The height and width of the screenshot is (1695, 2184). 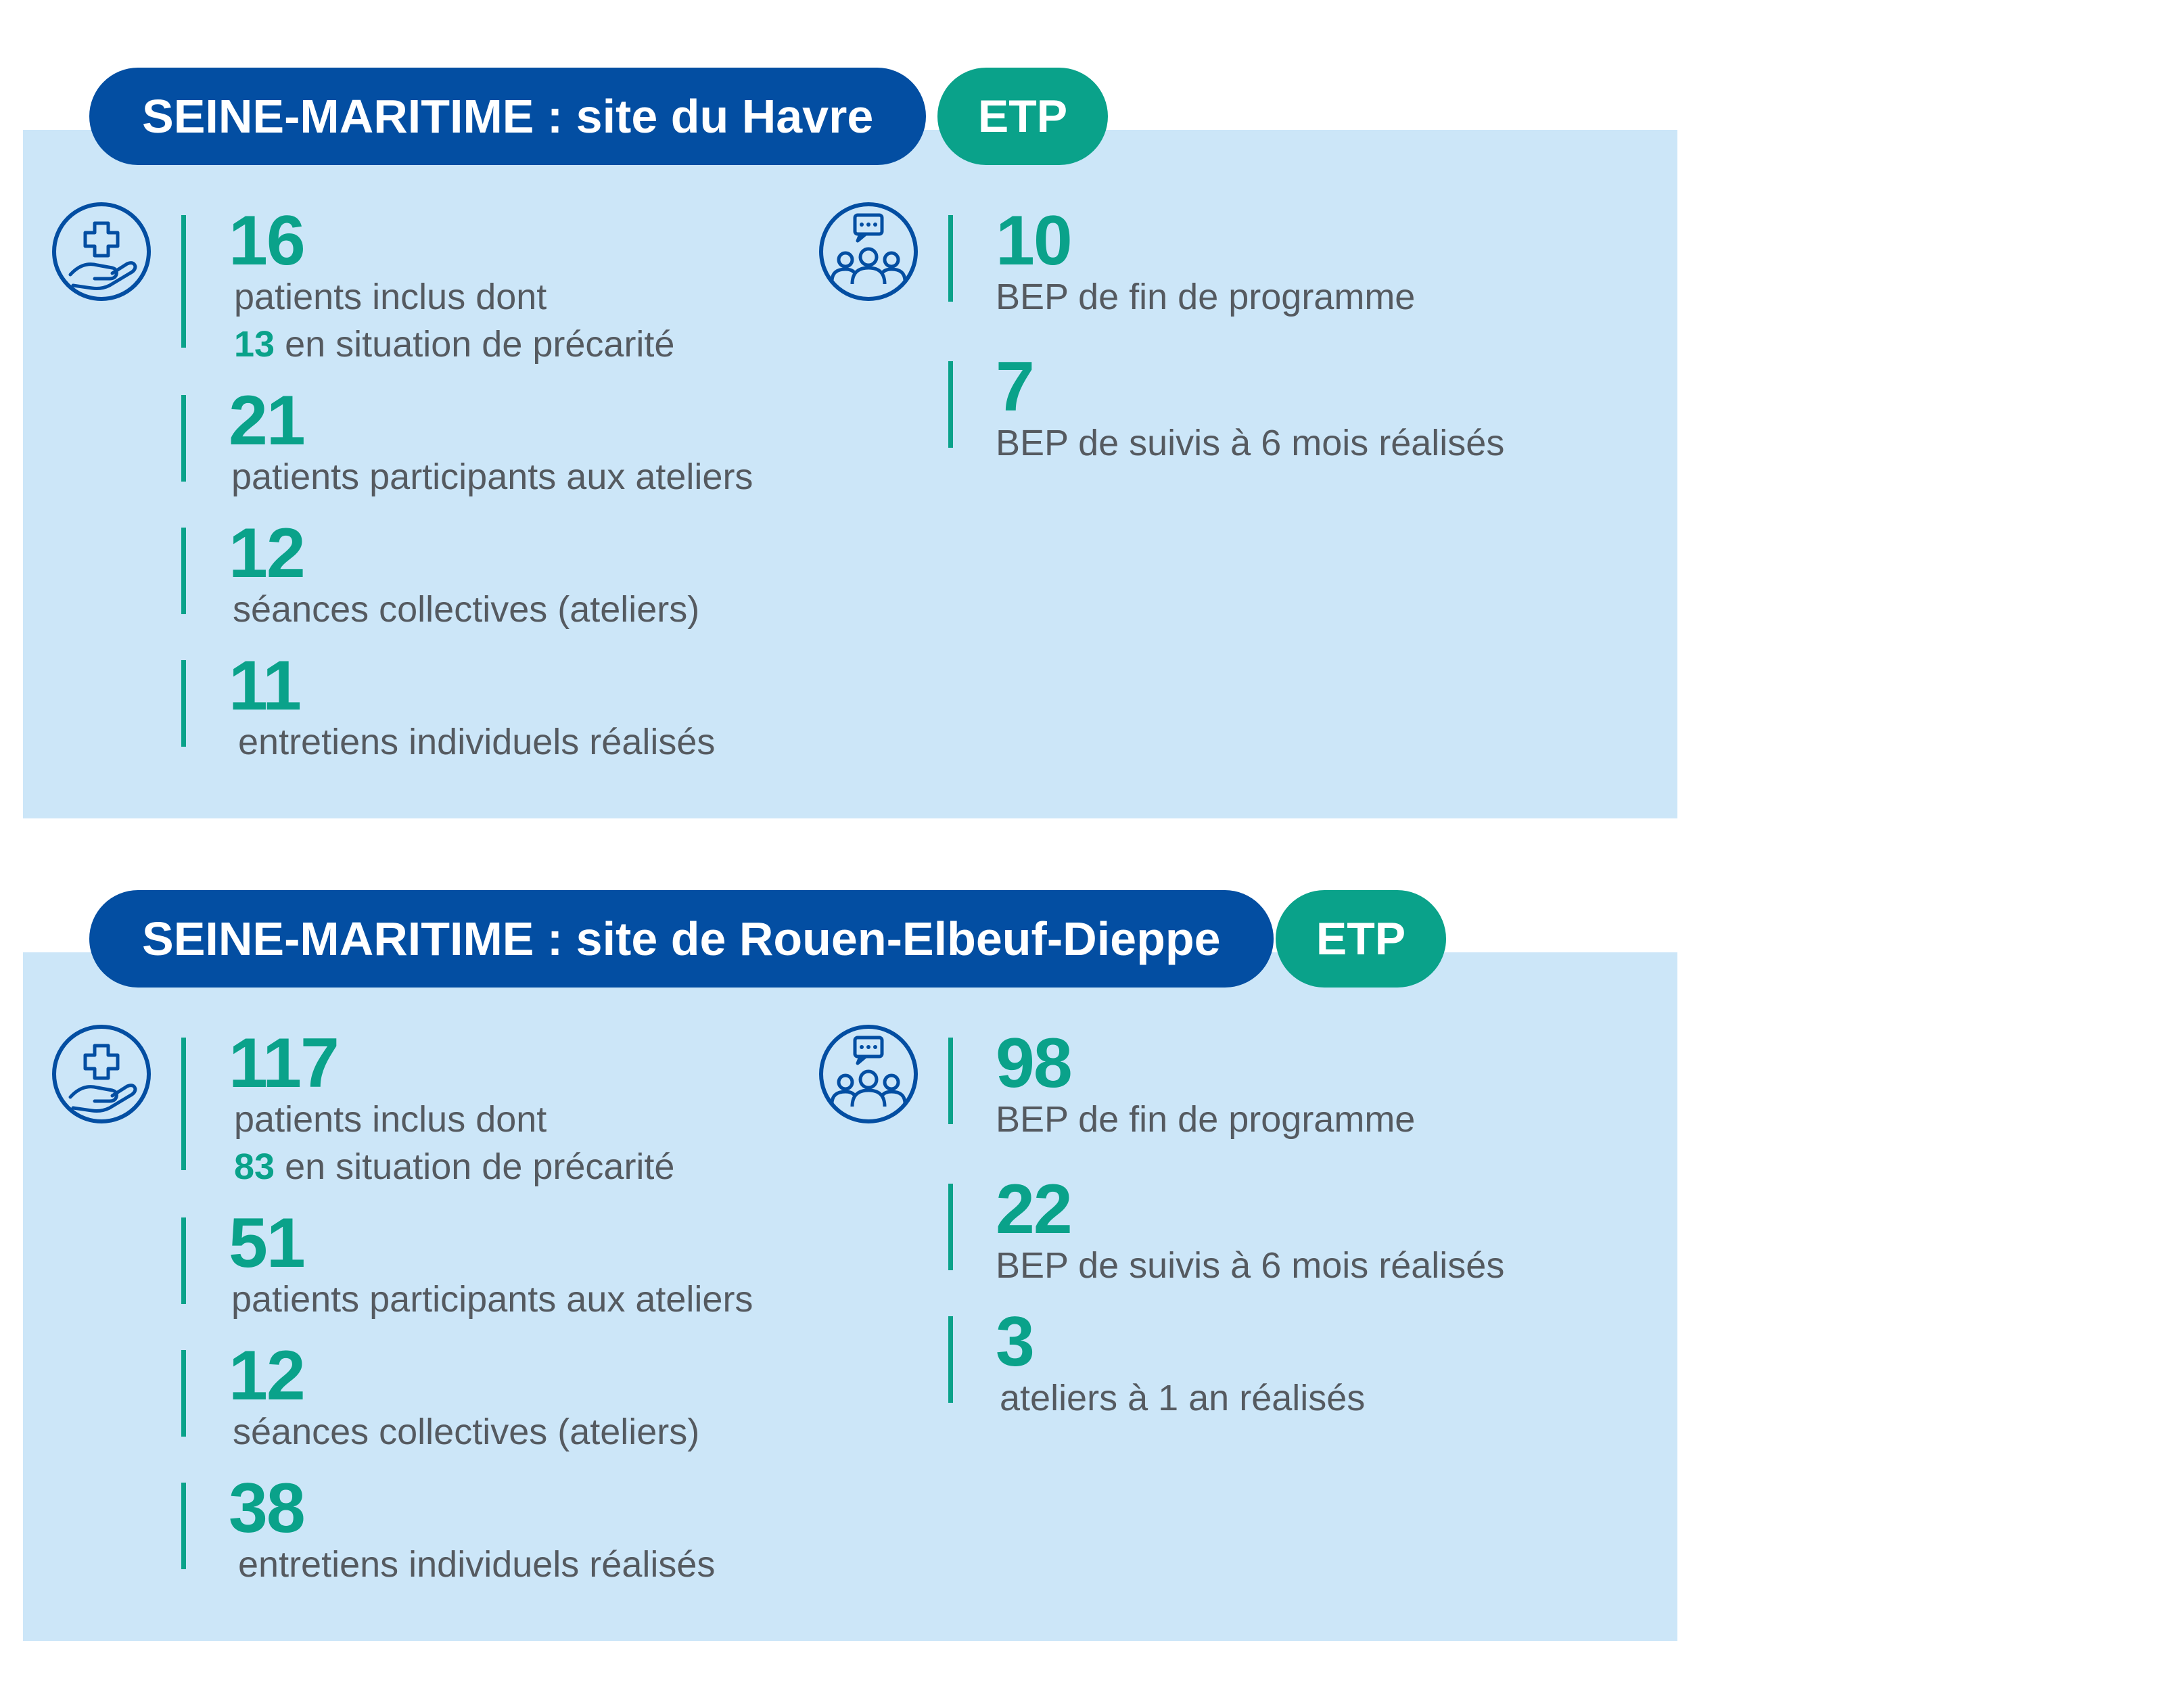 I want to click on stat-sublabel: 83 en situation de précarité, so click(x=454, y=1166).